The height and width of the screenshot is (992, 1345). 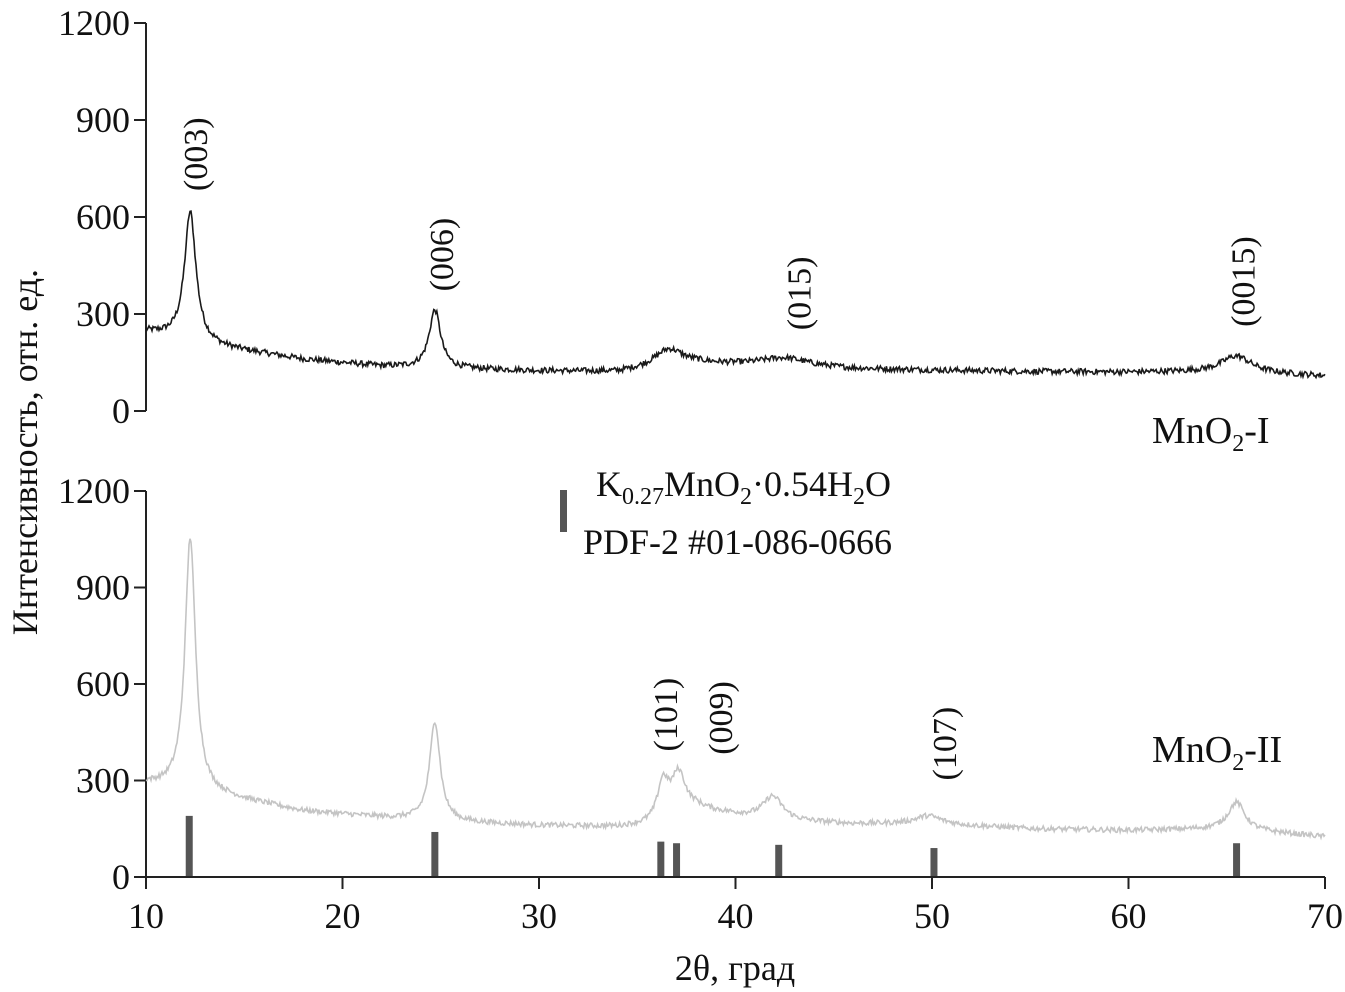 I want to click on x-tick-label: 30, so click(x=539, y=916).